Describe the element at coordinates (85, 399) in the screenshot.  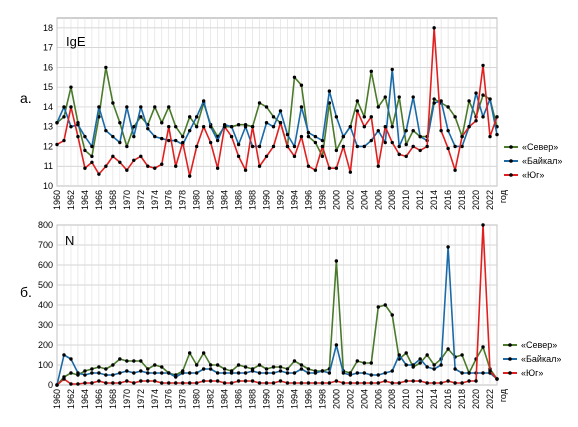
I see `x-tick-label: 1964` at that location.